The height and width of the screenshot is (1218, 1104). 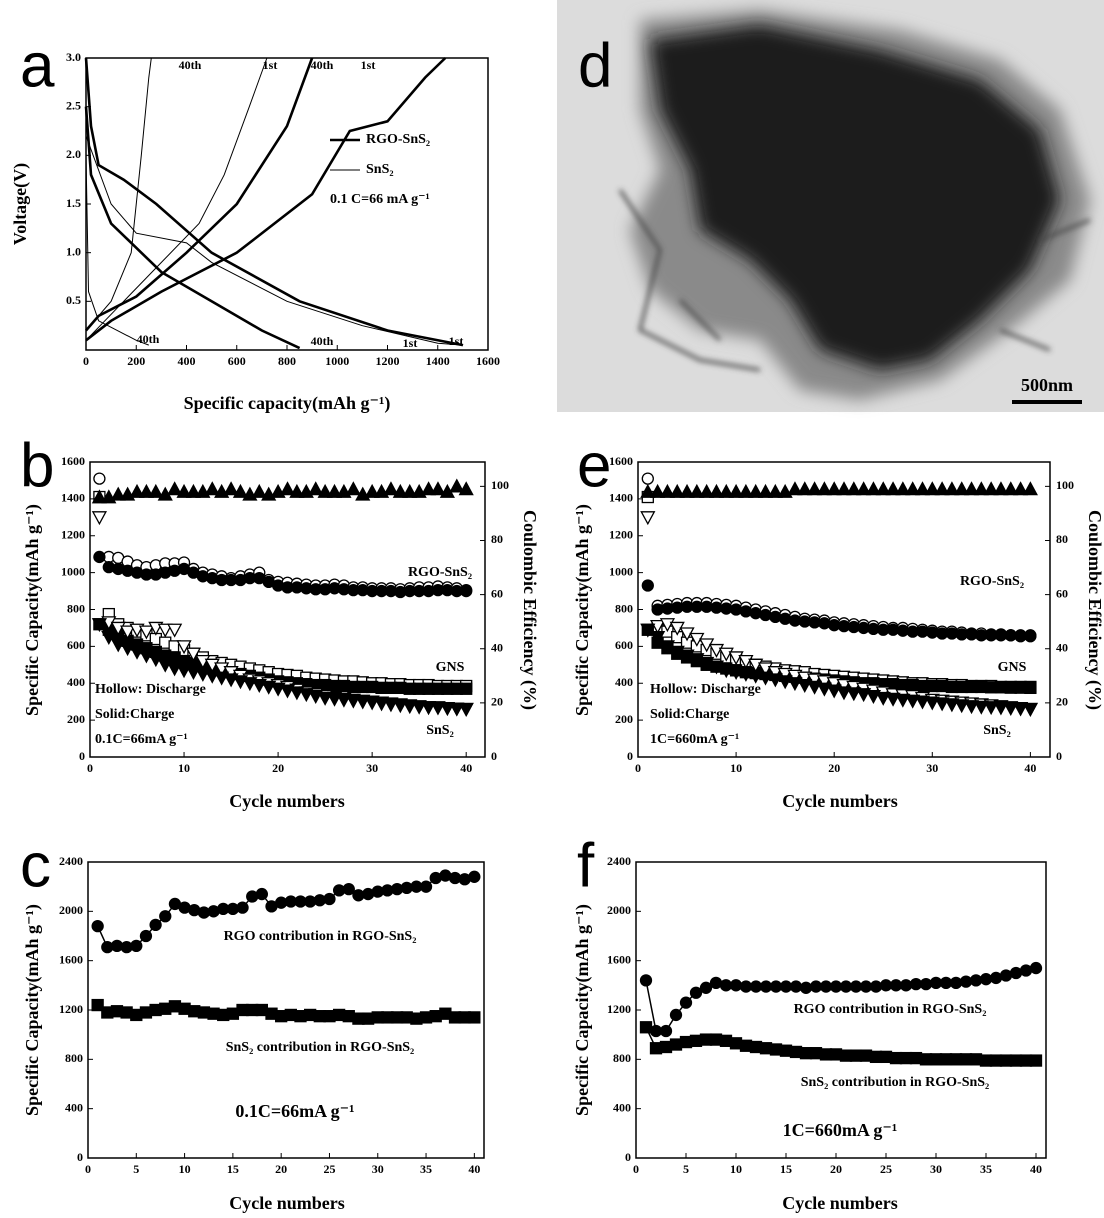 What do you see at coordinates (287, 361) in the screenshot?
I see `x-tick-label: 800` at bounding box center [287, 361].